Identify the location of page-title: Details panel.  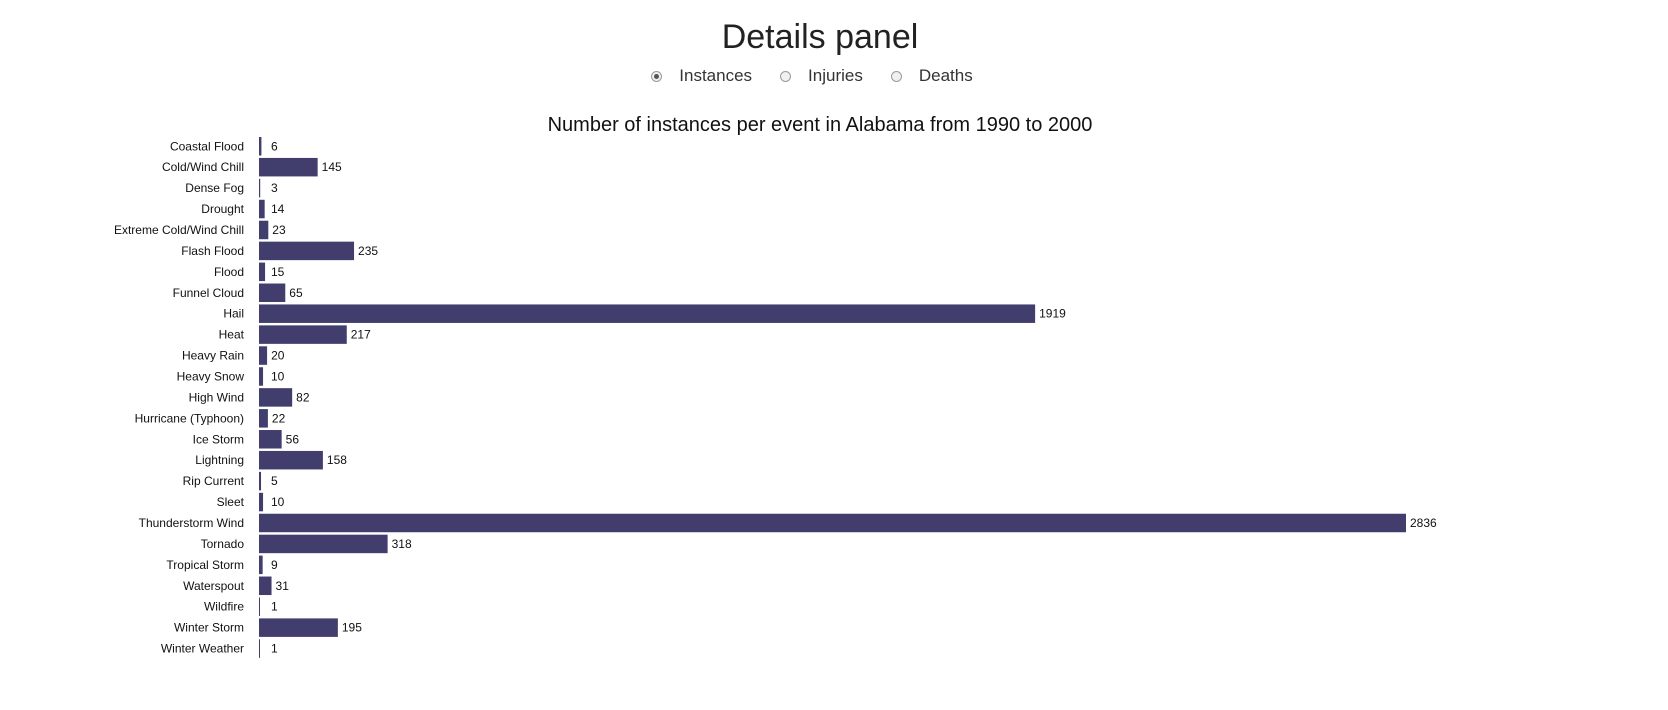
(820, 37).